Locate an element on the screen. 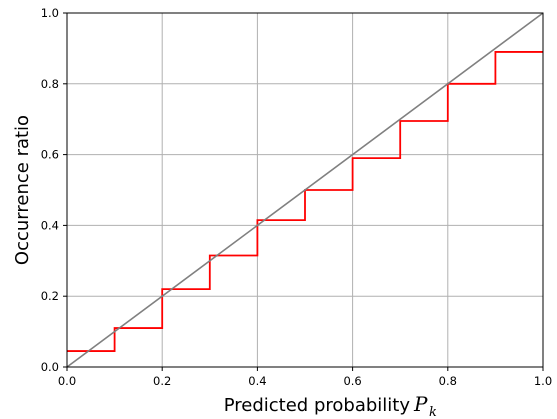 Image resolution: width=557 pixels, height=419 pixels. x-axis-label-subscript: k is located at coordinates (433, 412).